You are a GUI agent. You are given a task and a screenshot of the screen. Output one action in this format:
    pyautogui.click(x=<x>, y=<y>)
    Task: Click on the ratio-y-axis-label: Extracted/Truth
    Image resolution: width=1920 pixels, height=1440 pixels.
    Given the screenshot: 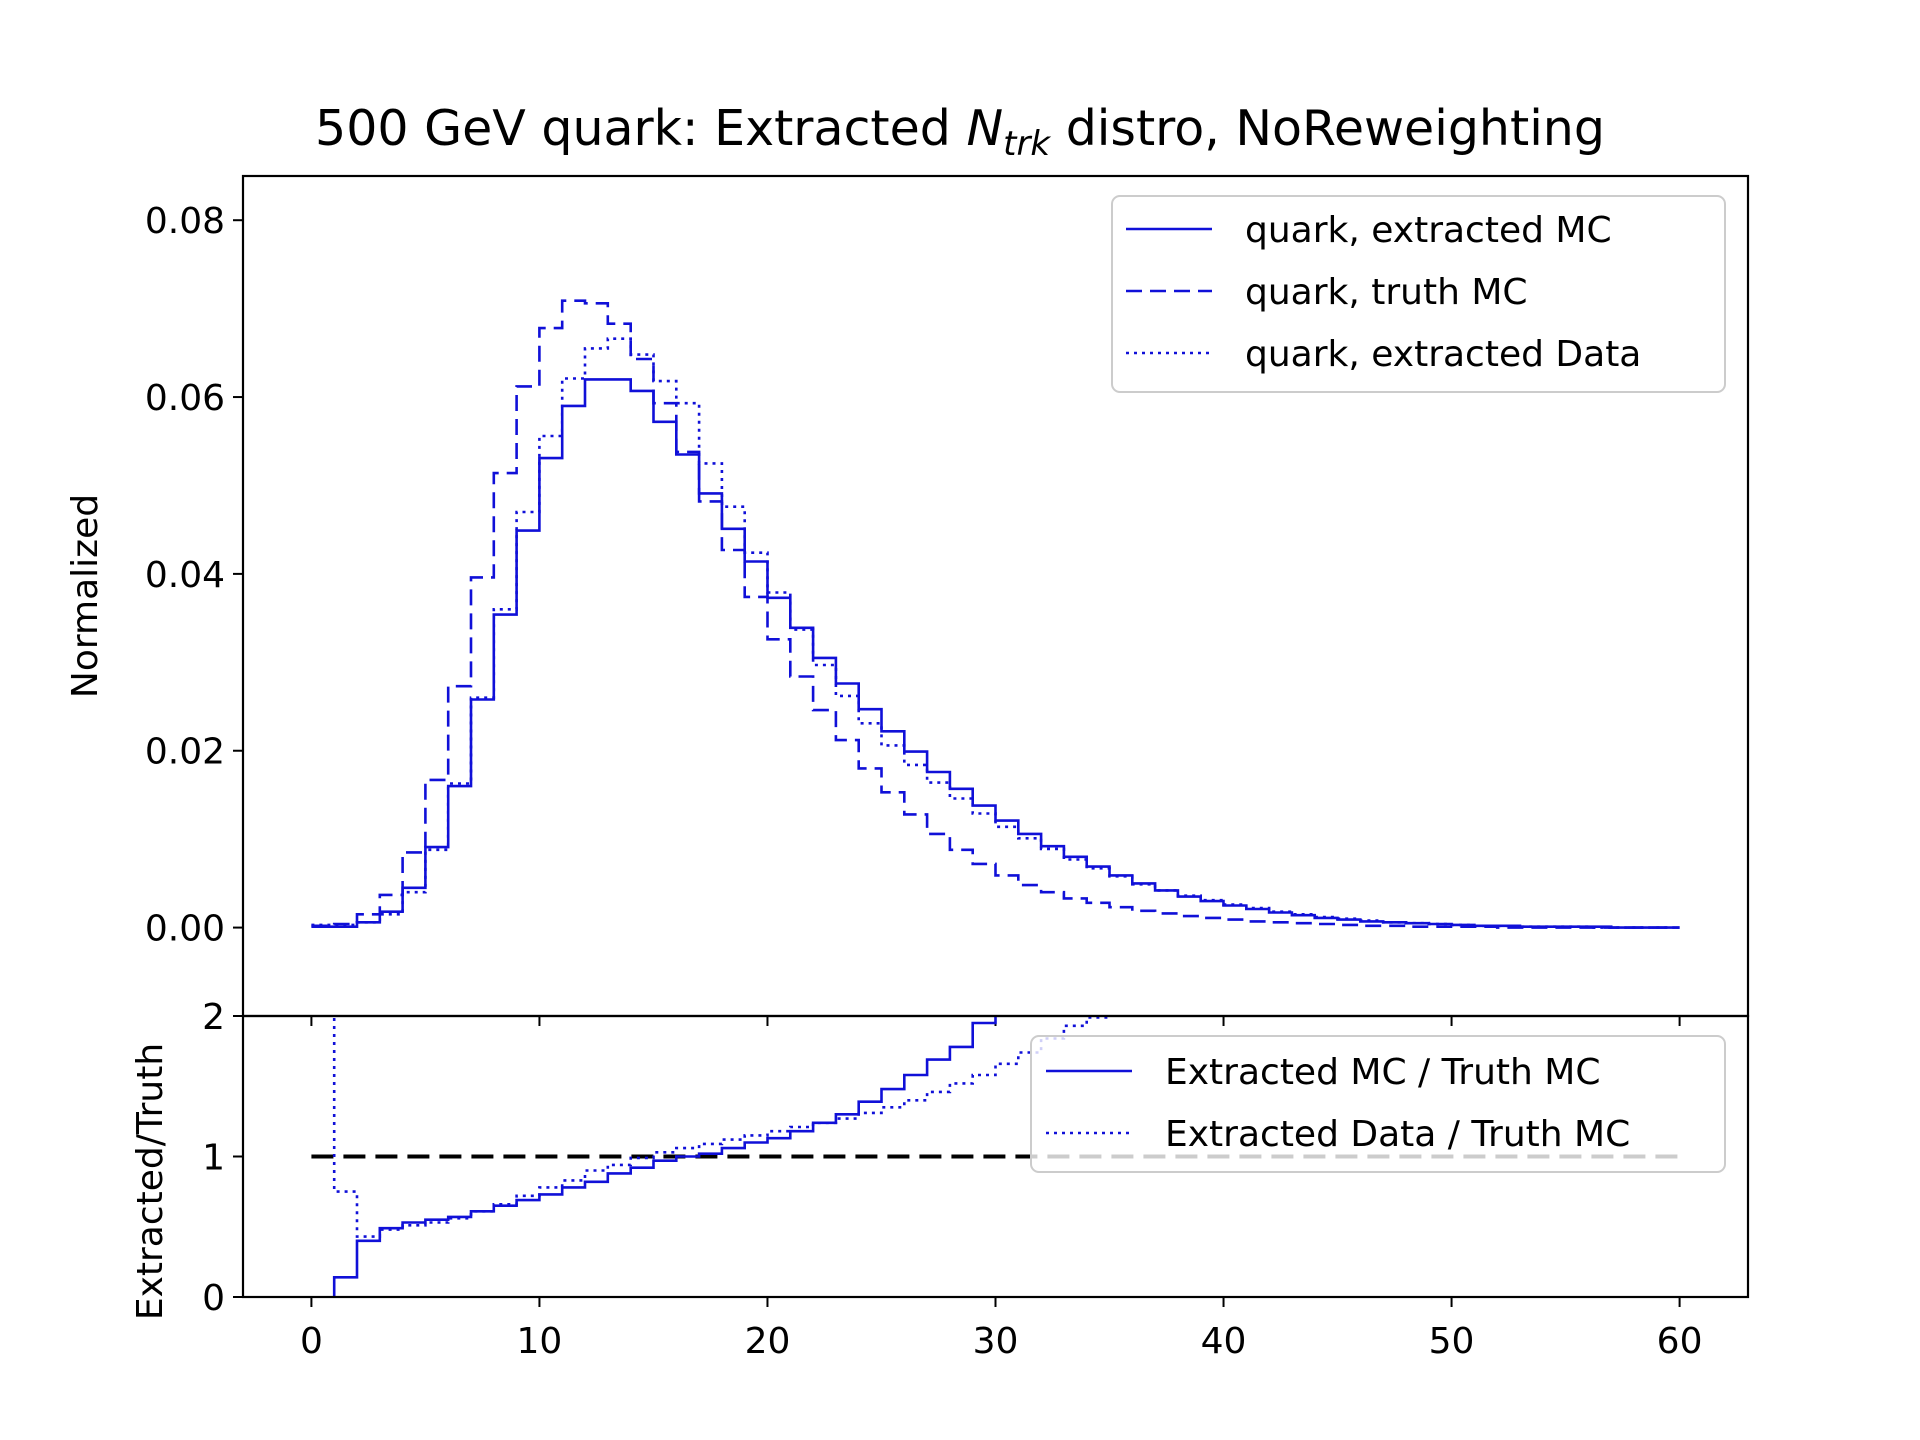 What is the action you would take?
    pyautogui.click(x=150, y=1181)
    